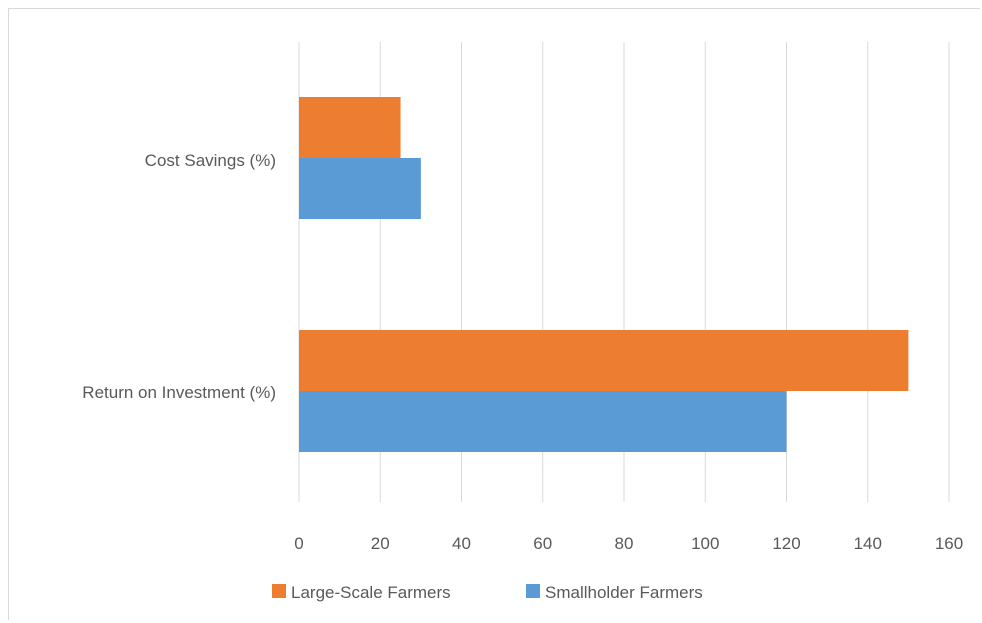 The height and width of the screenshot is (623, 982). What do you see at coordinates (624, 592) in the screenshot?
I see `legend-label-smallholder: Smallholder Farmers` at bounding box center [624, 592].